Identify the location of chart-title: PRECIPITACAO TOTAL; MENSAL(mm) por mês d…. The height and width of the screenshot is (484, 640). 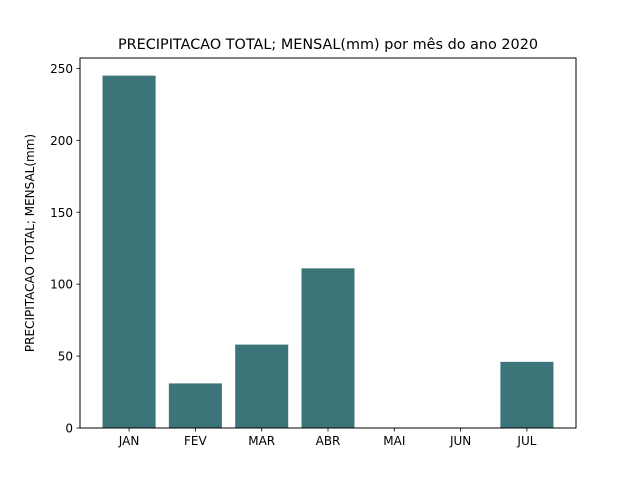
(328, 45).